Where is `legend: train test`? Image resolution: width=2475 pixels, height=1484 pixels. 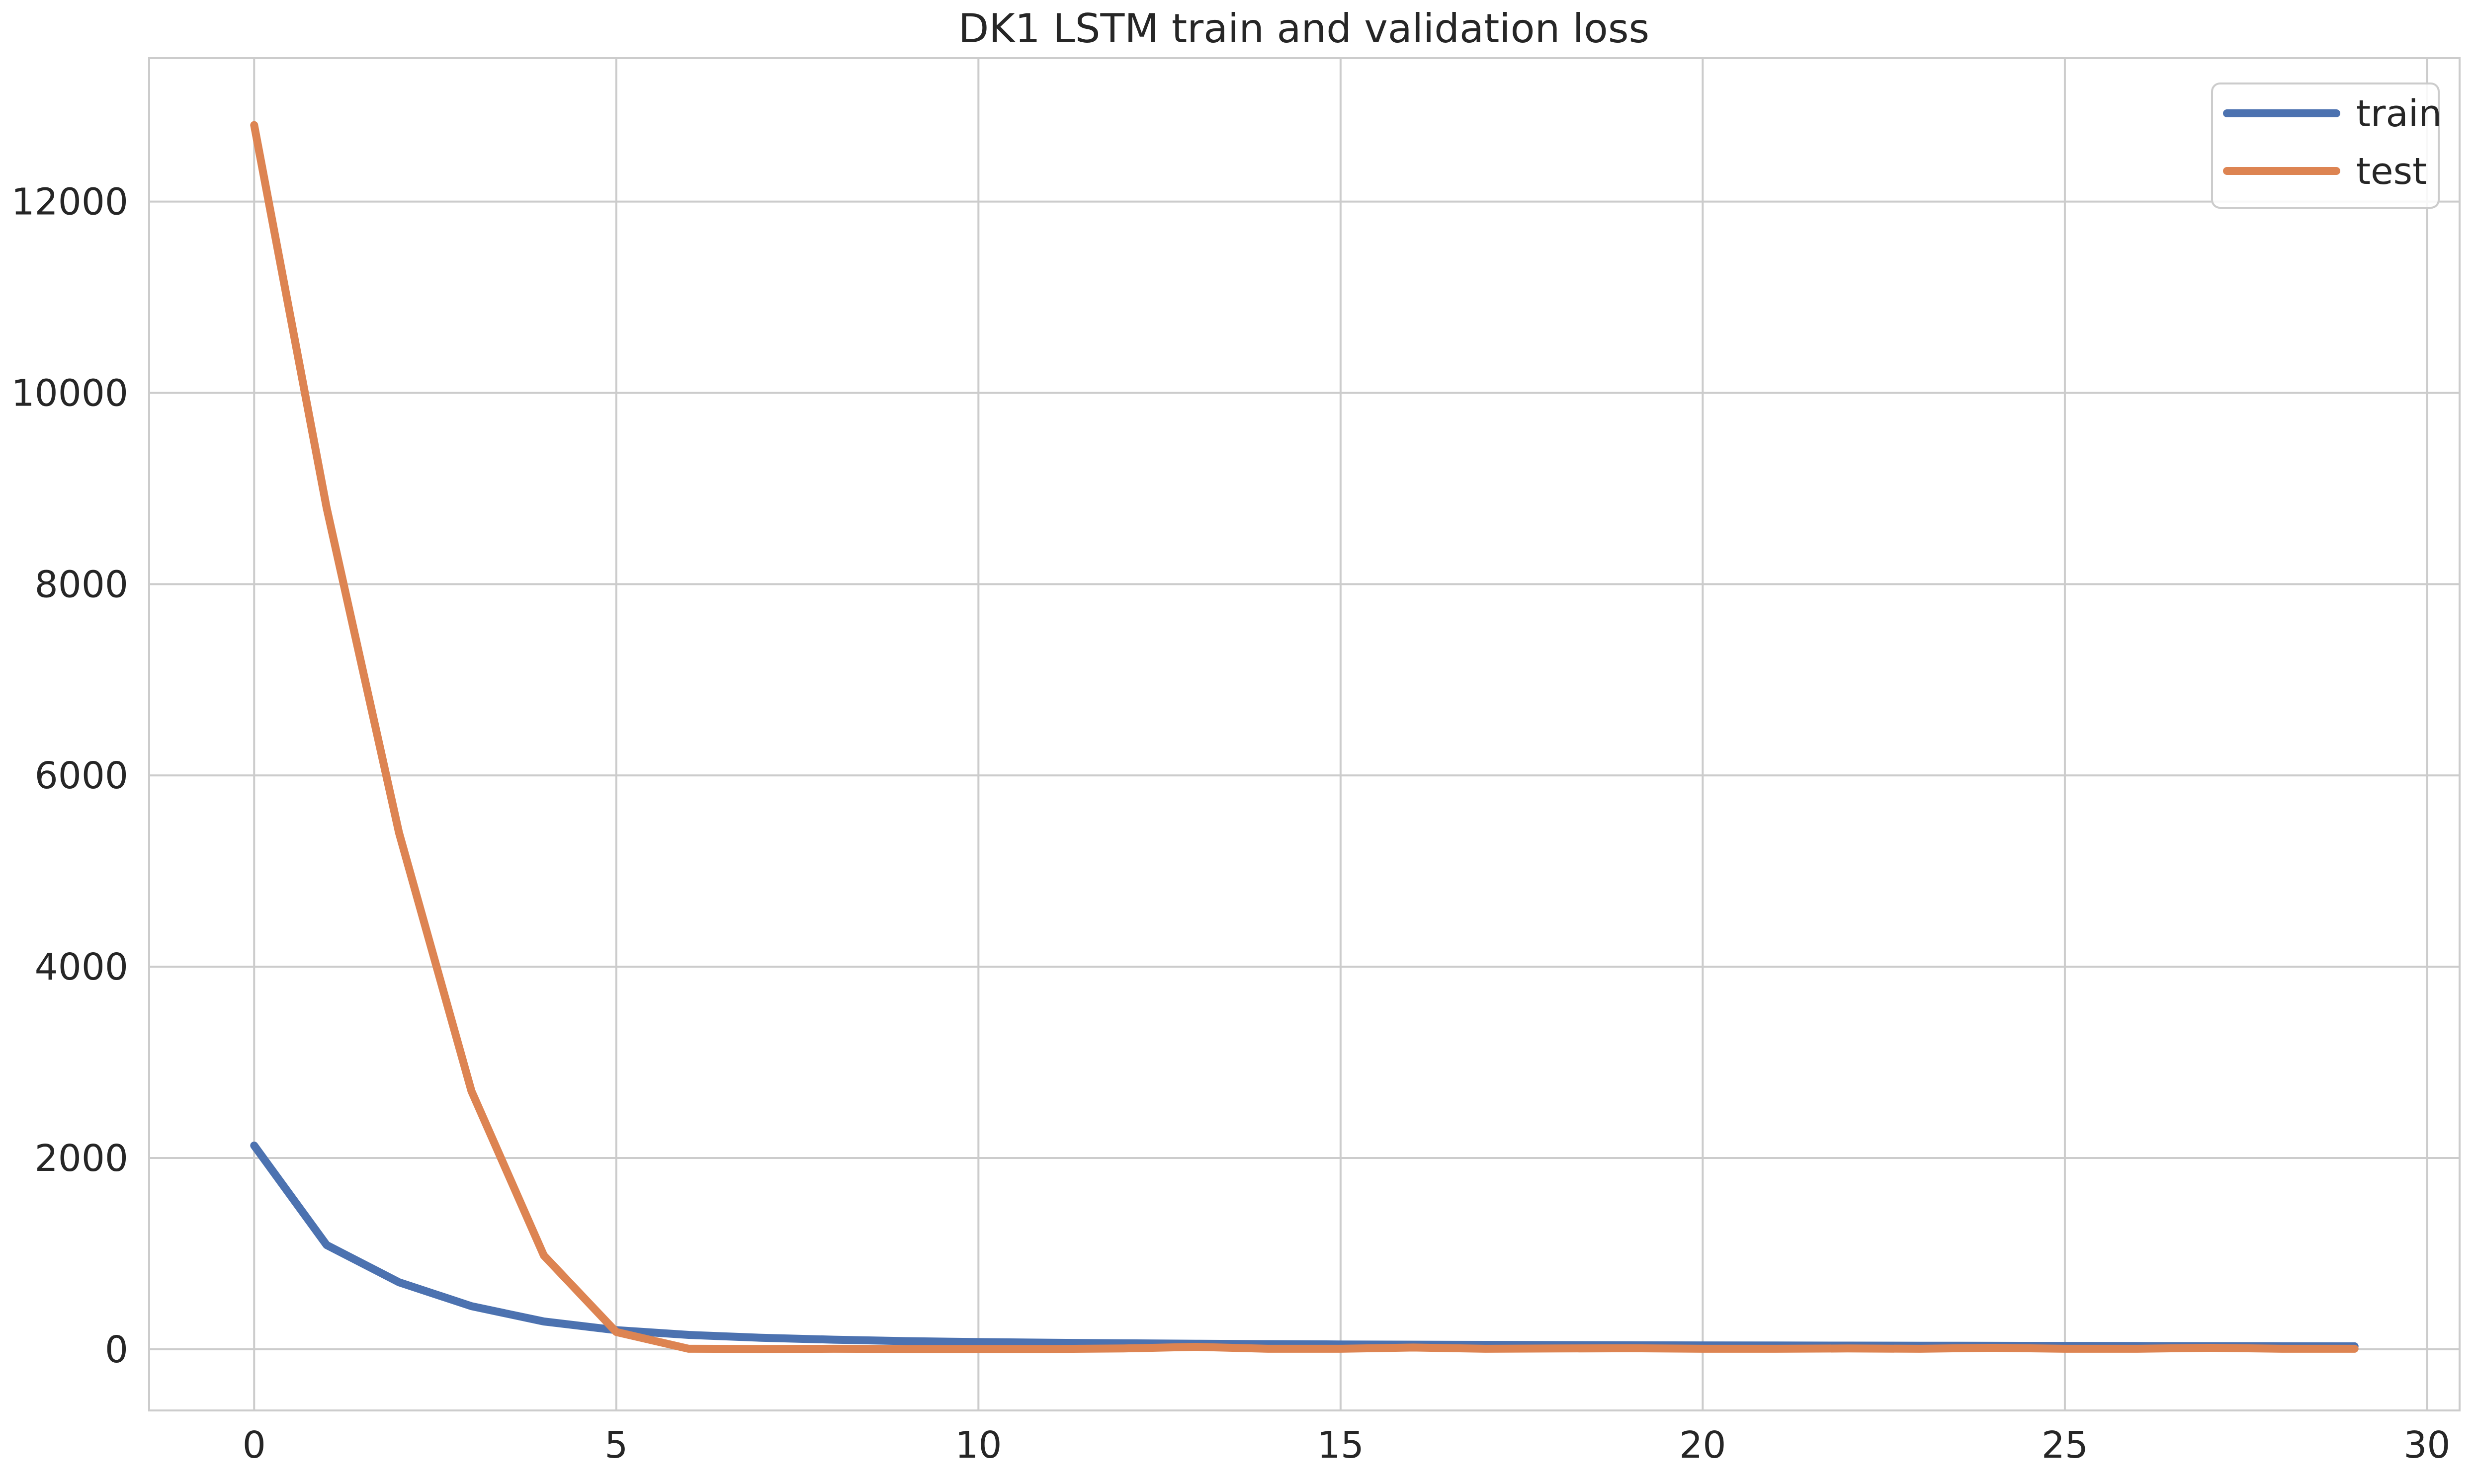 legend: train test is located at coordinates (2326, 145).